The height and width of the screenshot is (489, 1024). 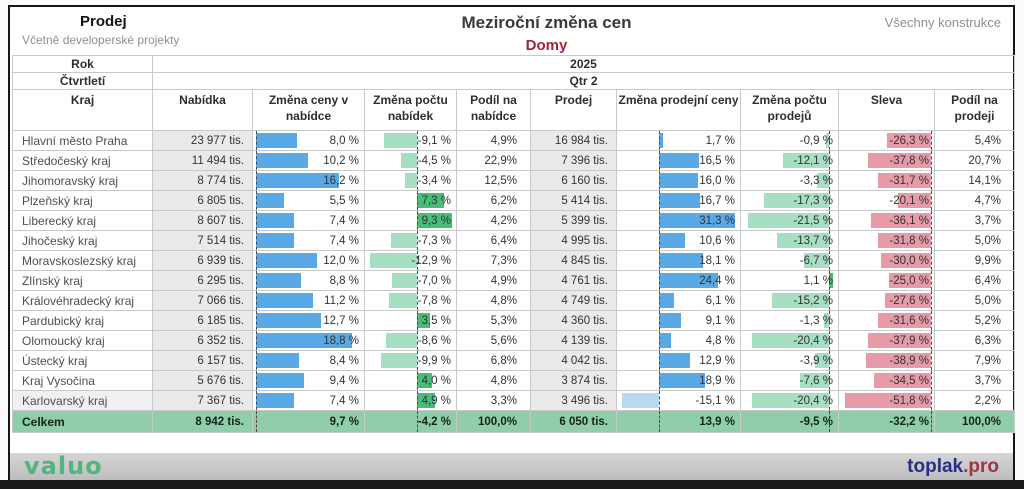 What do you see at coordinates (720, 320) in the screenshot?
I see `bar-value: 9,1 %` at bounding box center [720, 320].